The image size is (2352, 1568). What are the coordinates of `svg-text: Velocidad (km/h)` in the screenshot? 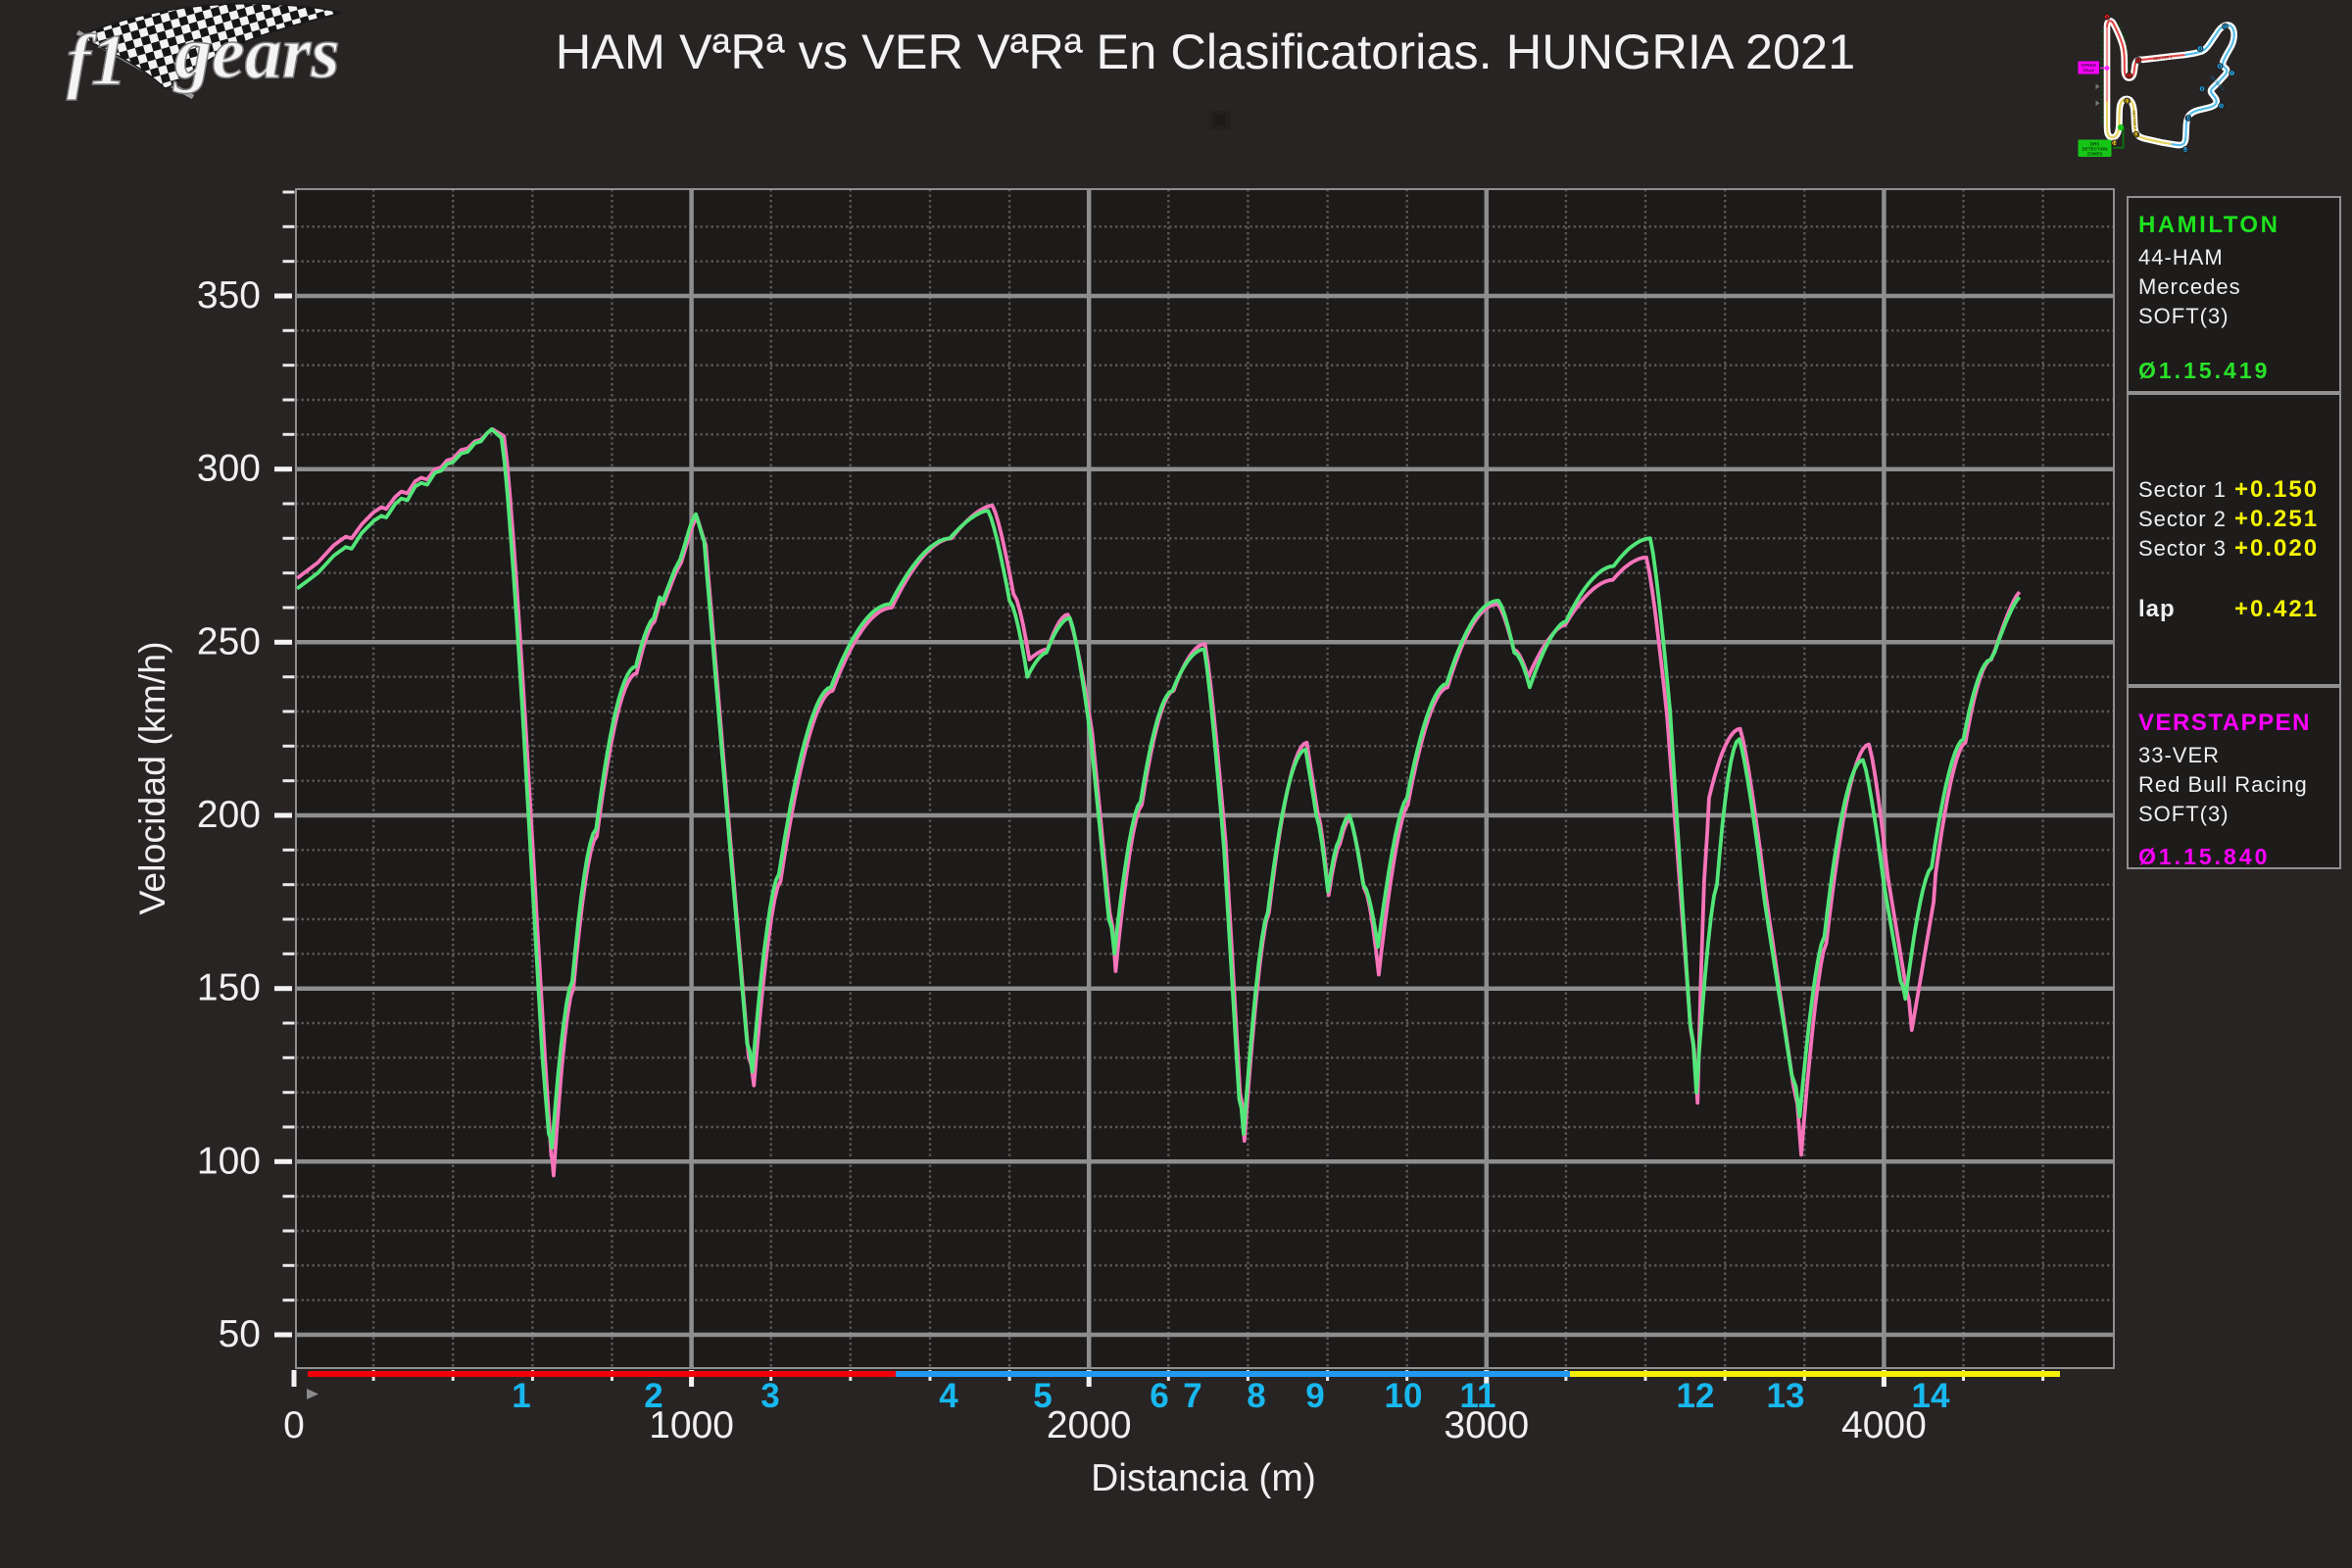 It's located at (151, 777).